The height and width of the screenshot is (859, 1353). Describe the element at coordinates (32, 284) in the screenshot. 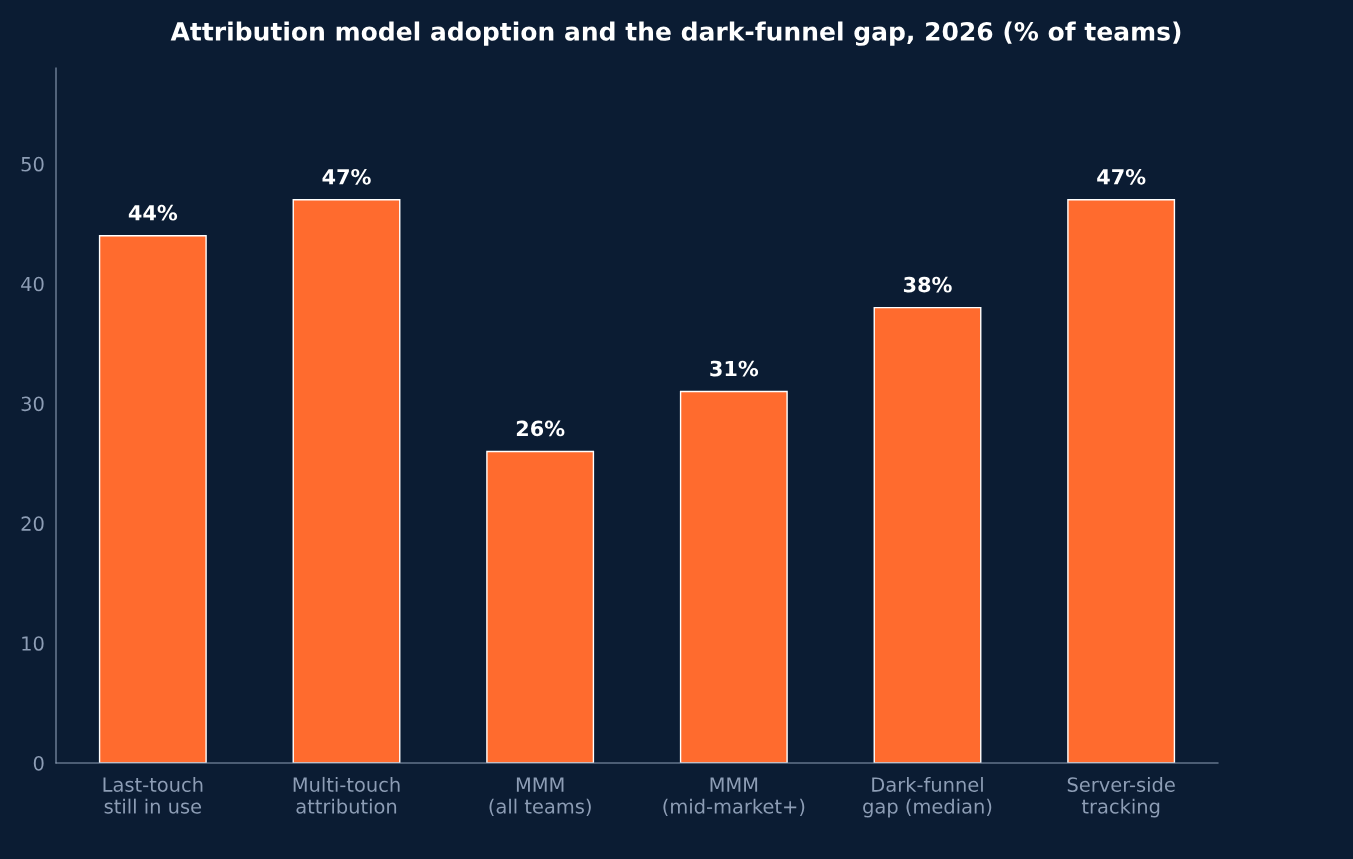

I see `y-tick-label: 40` at that location.